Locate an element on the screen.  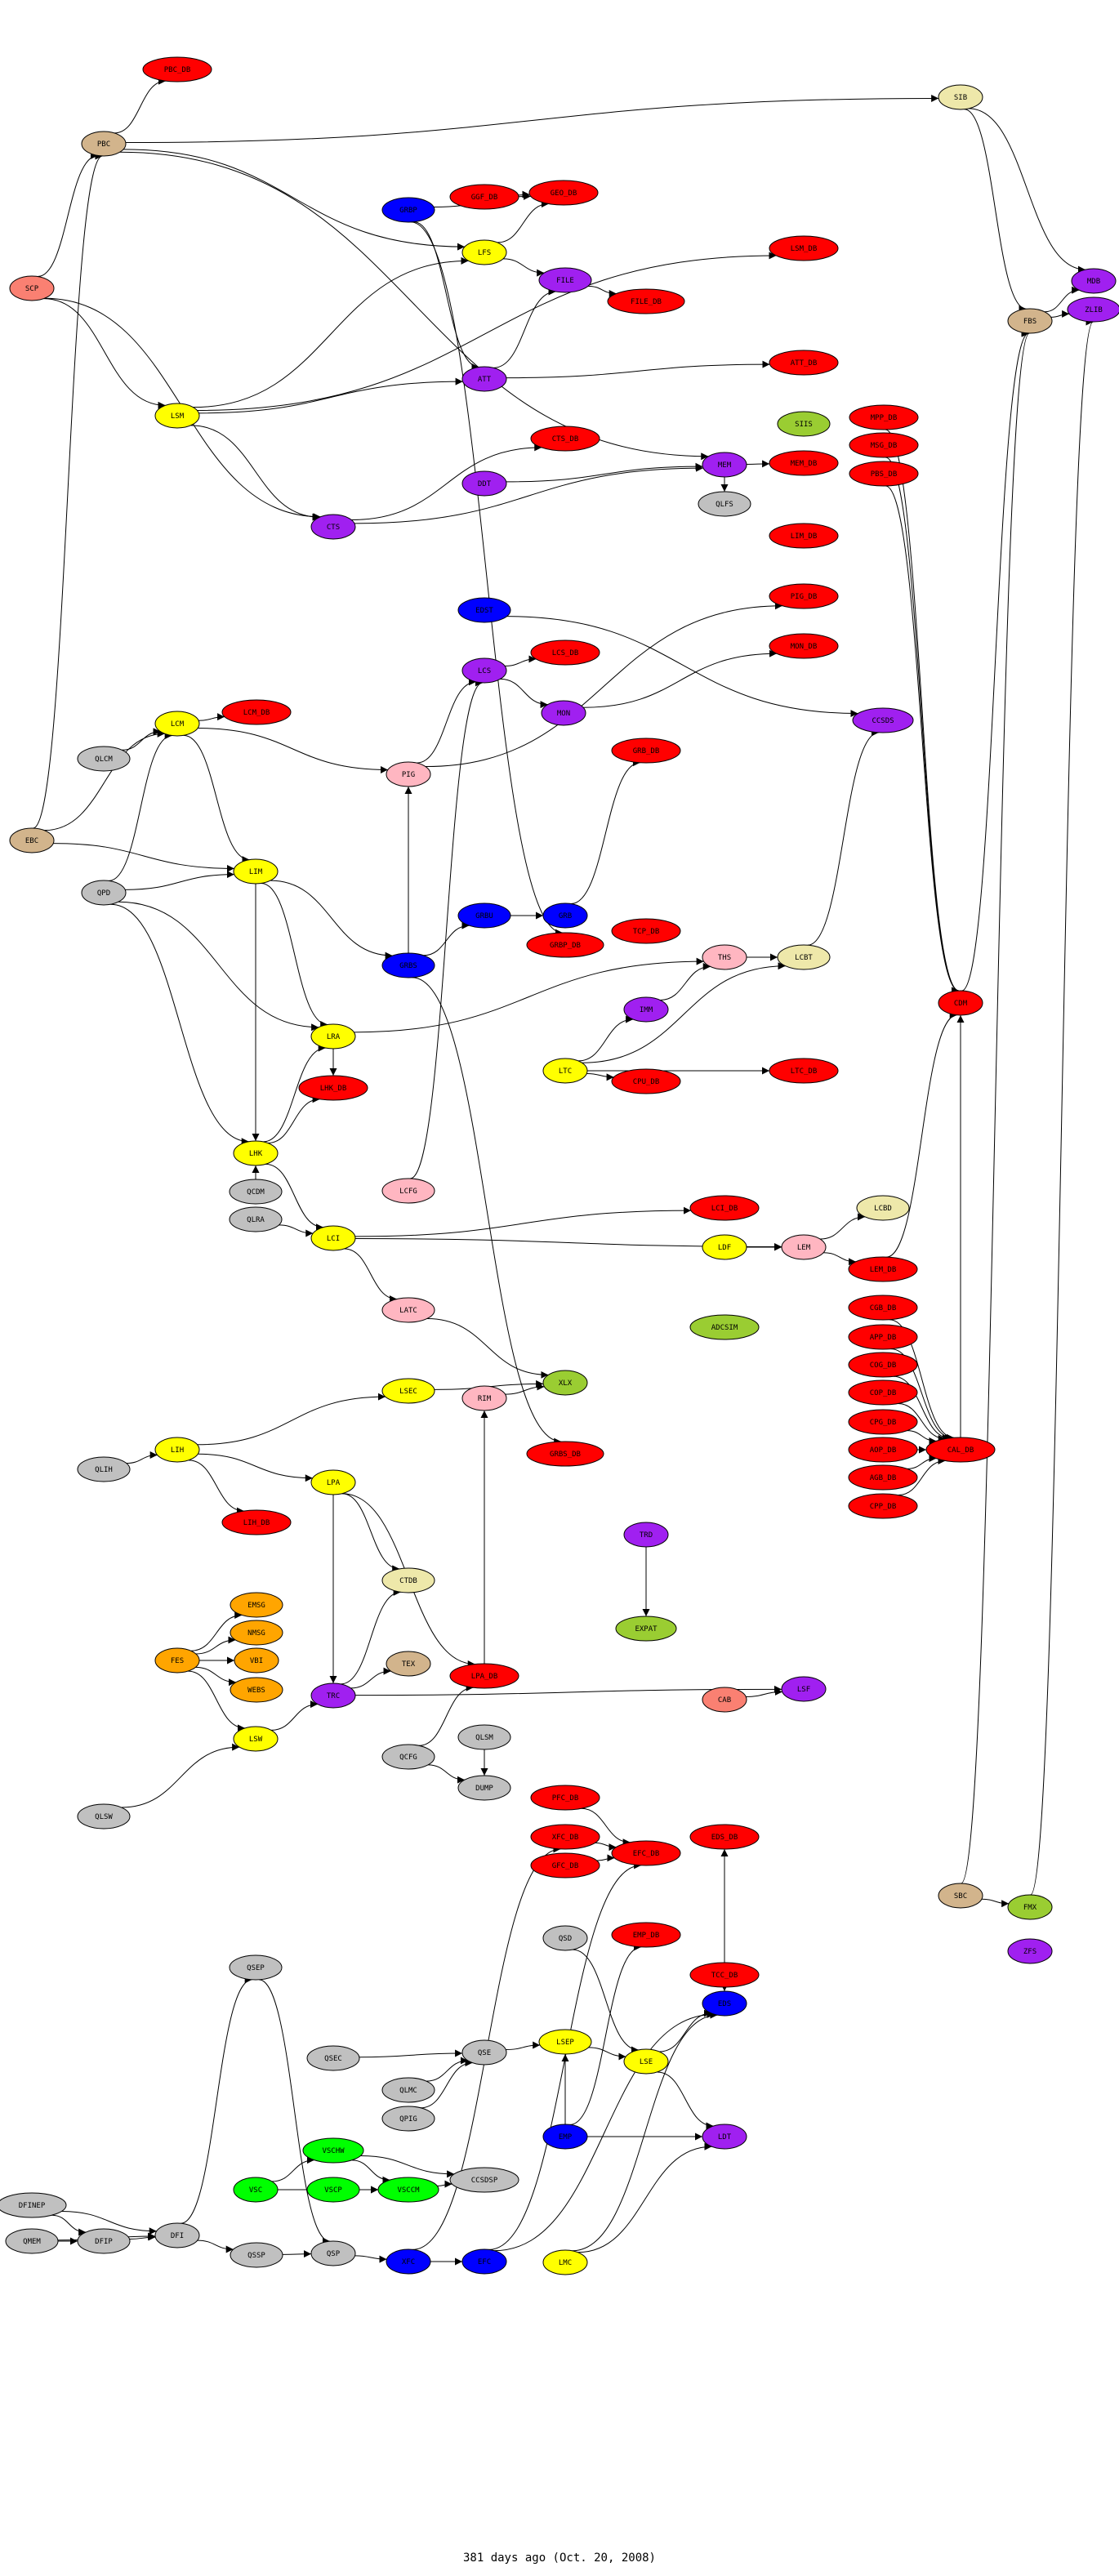
node-ths: THS is located at coordinates (724, 957).